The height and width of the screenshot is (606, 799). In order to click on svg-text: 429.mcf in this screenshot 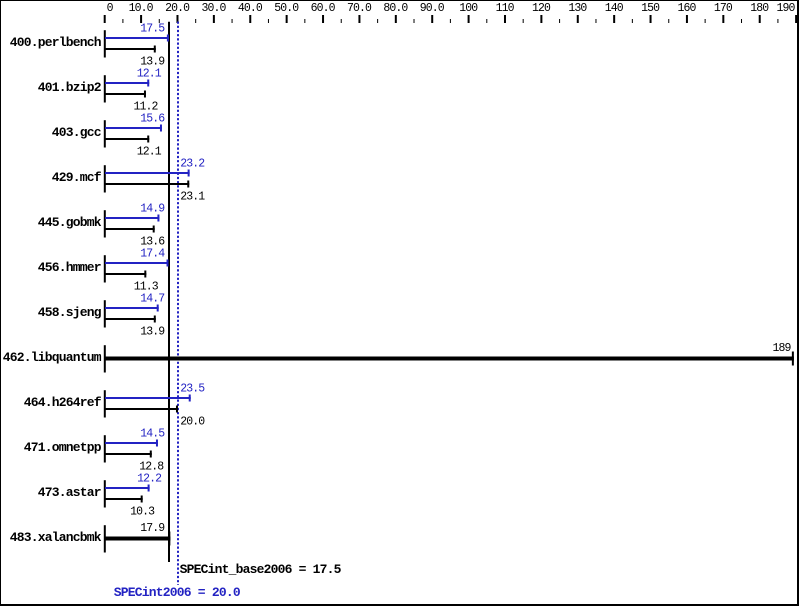, I will do `click(77, 177)`.